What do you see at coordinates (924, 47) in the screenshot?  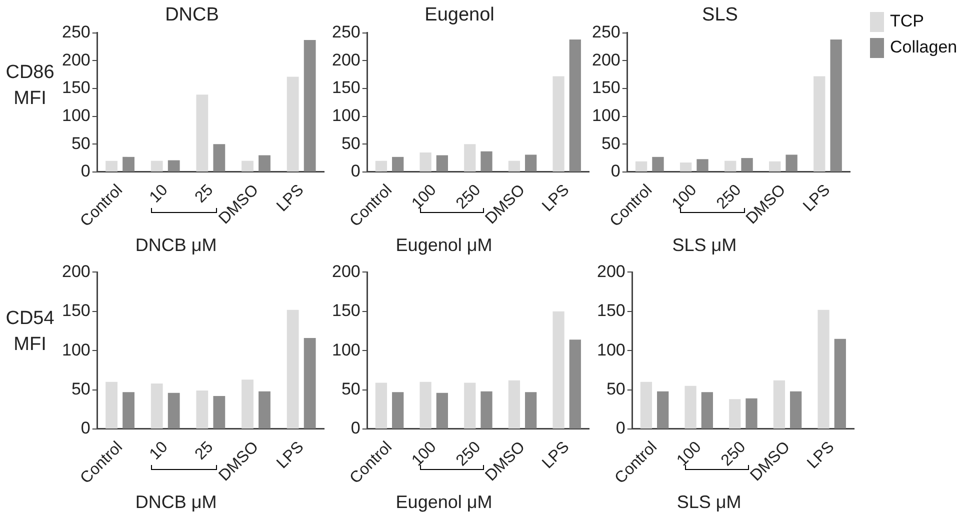 I see `legend-label: Collagen` at bounding box center [924, 47].